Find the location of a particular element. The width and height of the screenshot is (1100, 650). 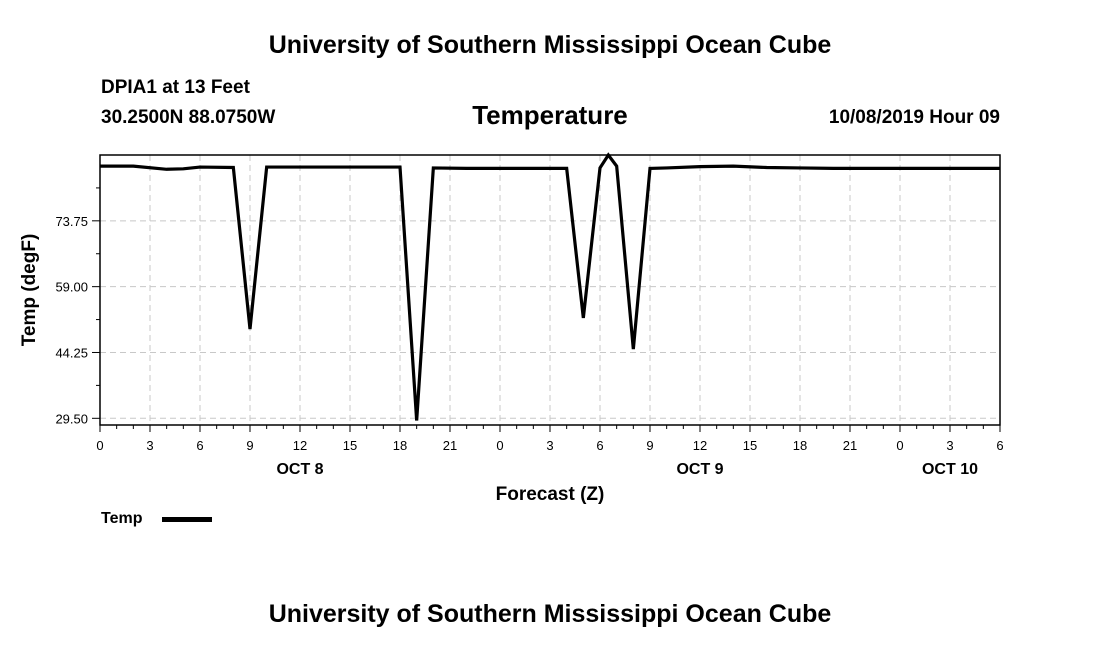

station-label: DPIA1 at 13 Feet is located at coordinates (175, 87).